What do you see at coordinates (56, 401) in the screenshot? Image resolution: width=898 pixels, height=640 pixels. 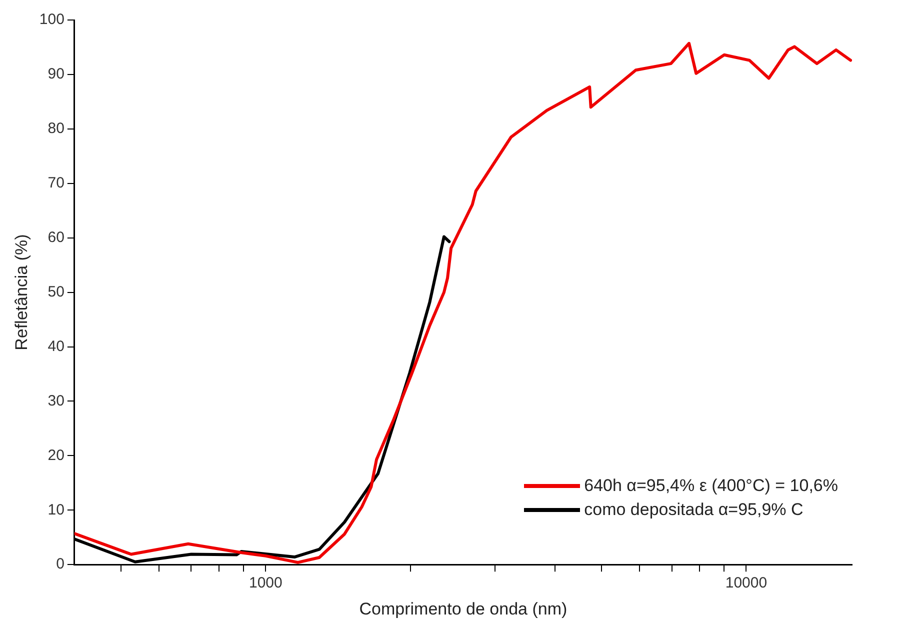 I see `y-tick-label: 30` at bounding box center [56, 401].